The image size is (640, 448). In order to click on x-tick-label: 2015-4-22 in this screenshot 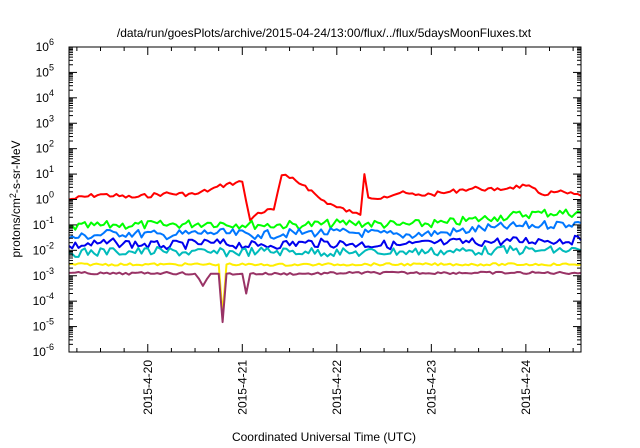, I will do `click(337, 387)`.